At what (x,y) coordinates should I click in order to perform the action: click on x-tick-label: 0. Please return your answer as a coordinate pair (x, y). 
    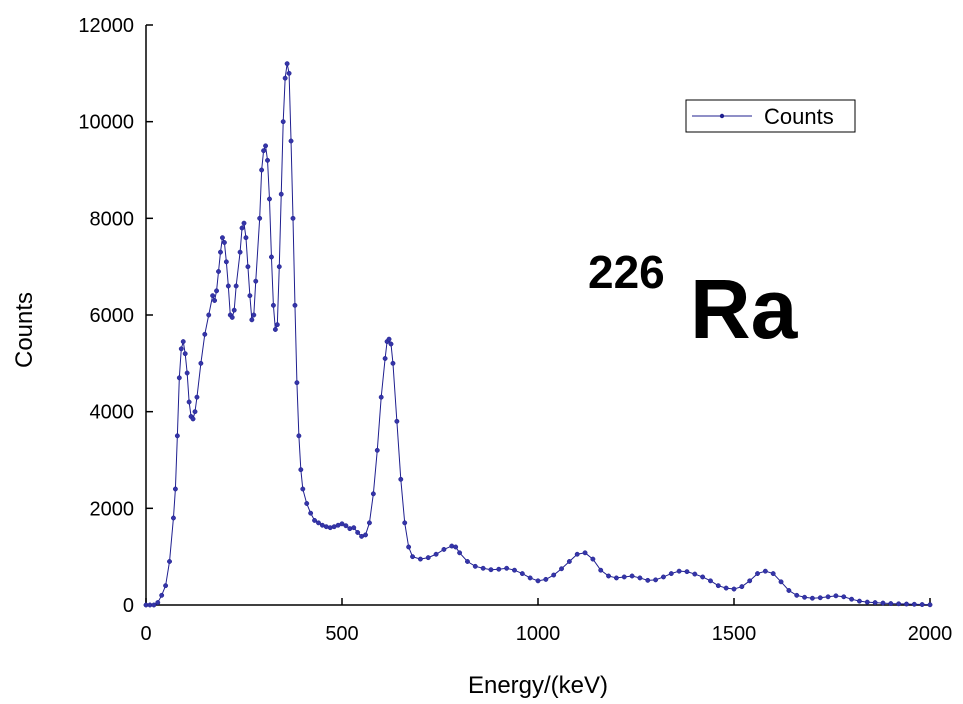
    Looking at the image, I should click on (145, 634).